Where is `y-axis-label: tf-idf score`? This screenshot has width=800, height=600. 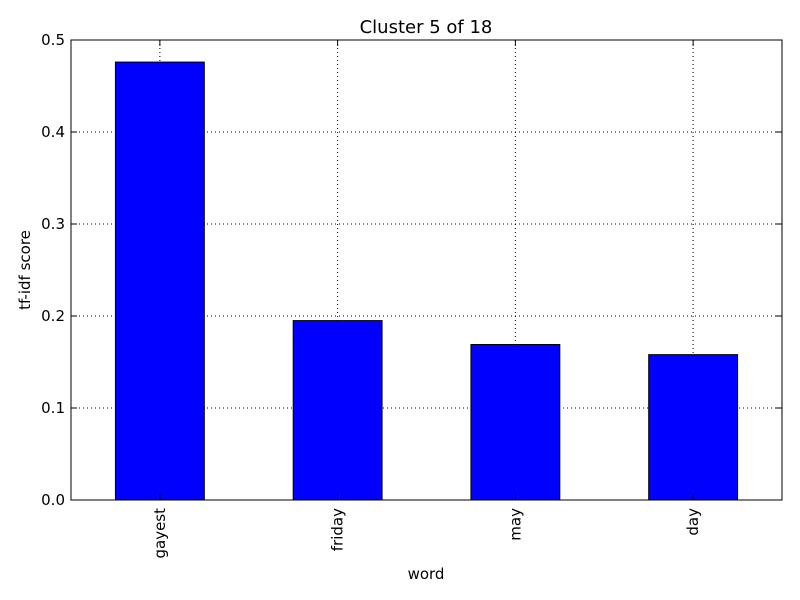
y-axis-label: tf-idf score is located at coordinates (25, 270).